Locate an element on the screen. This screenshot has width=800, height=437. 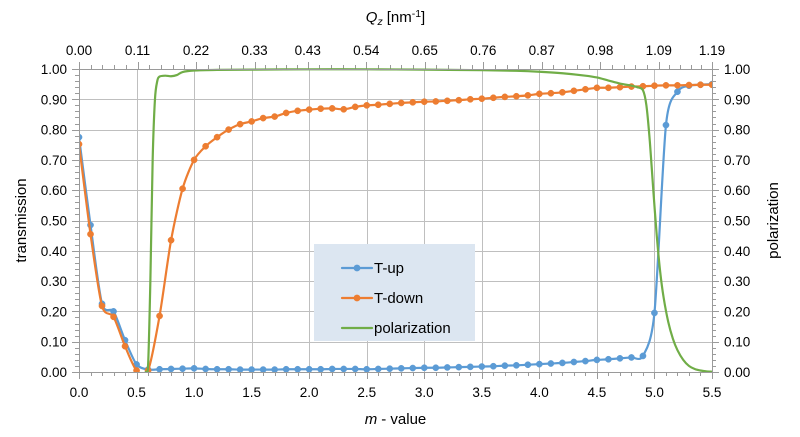
ytick-label-right: 0.80 is located at coordinates (737, 130).